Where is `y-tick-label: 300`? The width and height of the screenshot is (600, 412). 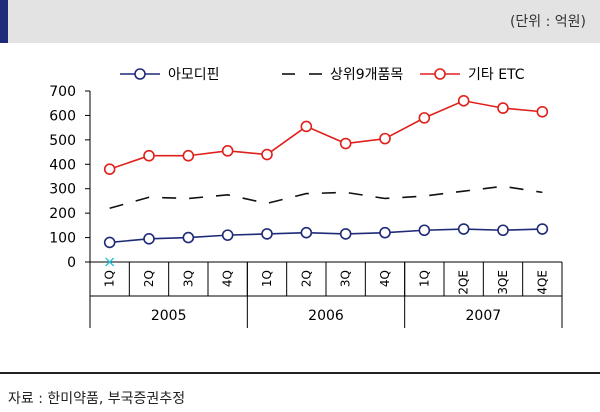 y-tick-label: 300 is located at coordinates (62, 190).